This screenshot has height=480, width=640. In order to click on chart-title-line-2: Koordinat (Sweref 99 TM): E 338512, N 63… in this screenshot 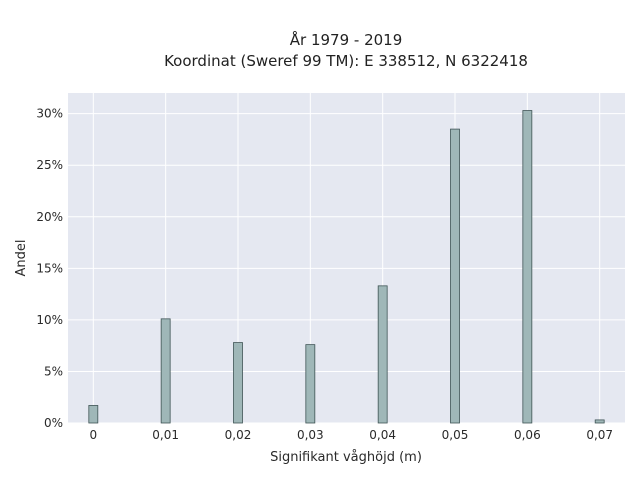, I will do `click(346, 61)`.